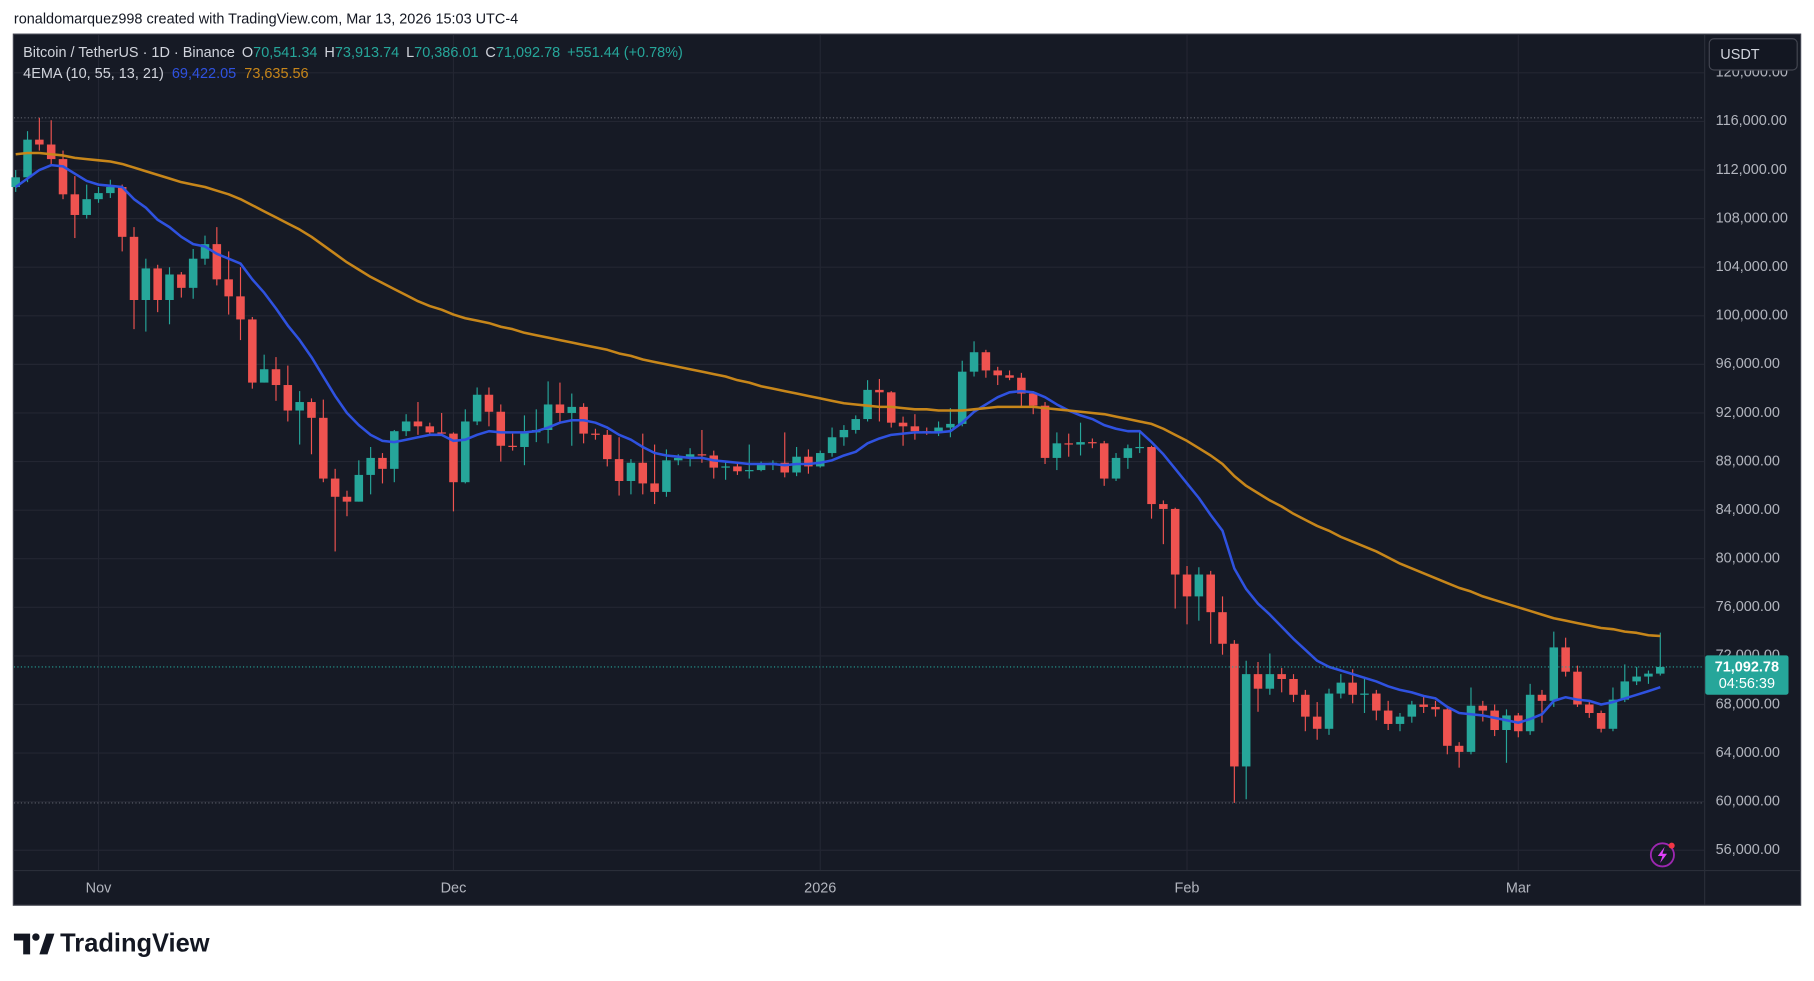 The image size is (1814, 981). I want to click on countdown: 04:56:39, so click(1747, 684).